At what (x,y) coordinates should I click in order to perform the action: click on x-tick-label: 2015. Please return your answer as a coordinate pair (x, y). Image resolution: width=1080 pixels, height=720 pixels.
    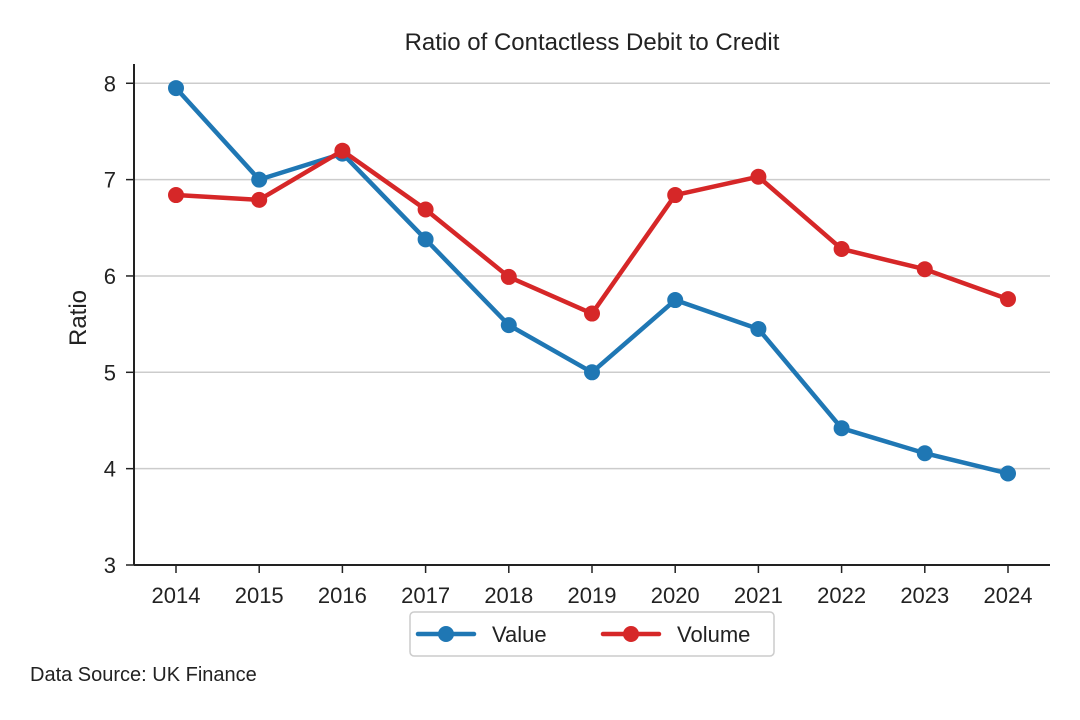
    Looking at the image, I should click on (259, 595).